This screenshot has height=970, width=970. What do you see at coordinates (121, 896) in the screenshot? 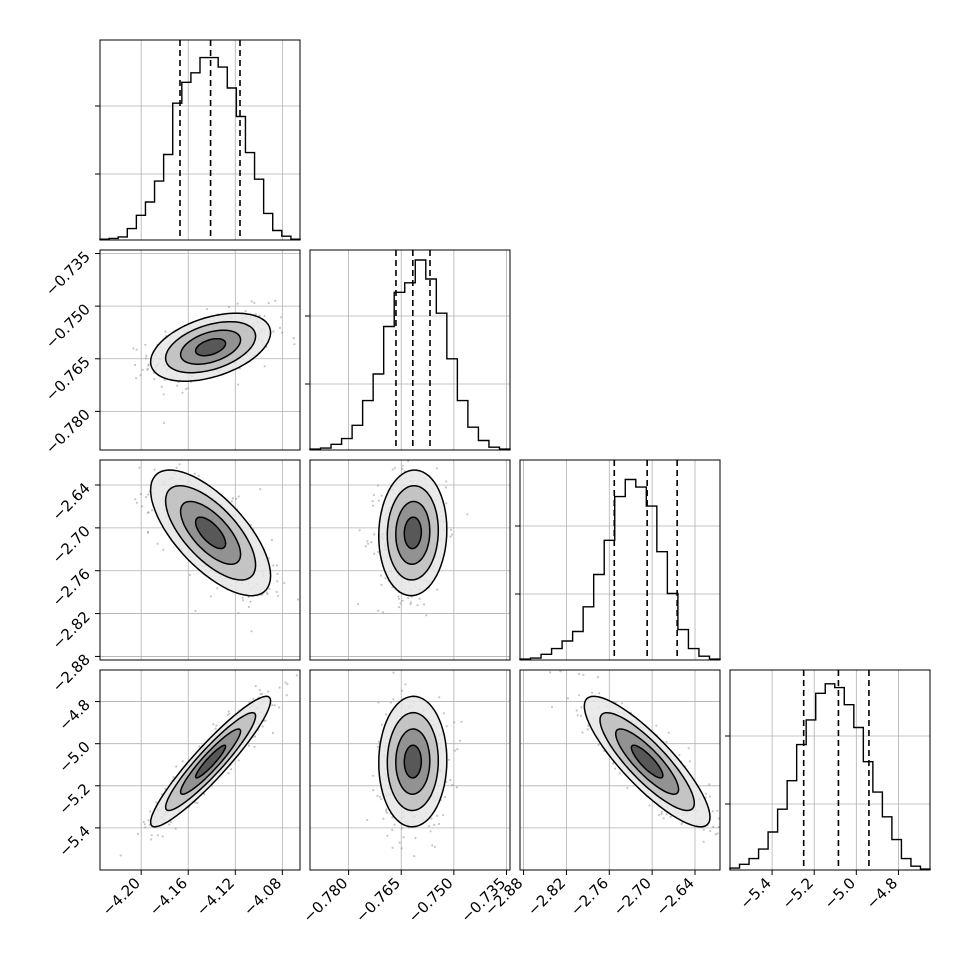
I see `x-tick-label: −4.20` at bounding box center [121, 896].